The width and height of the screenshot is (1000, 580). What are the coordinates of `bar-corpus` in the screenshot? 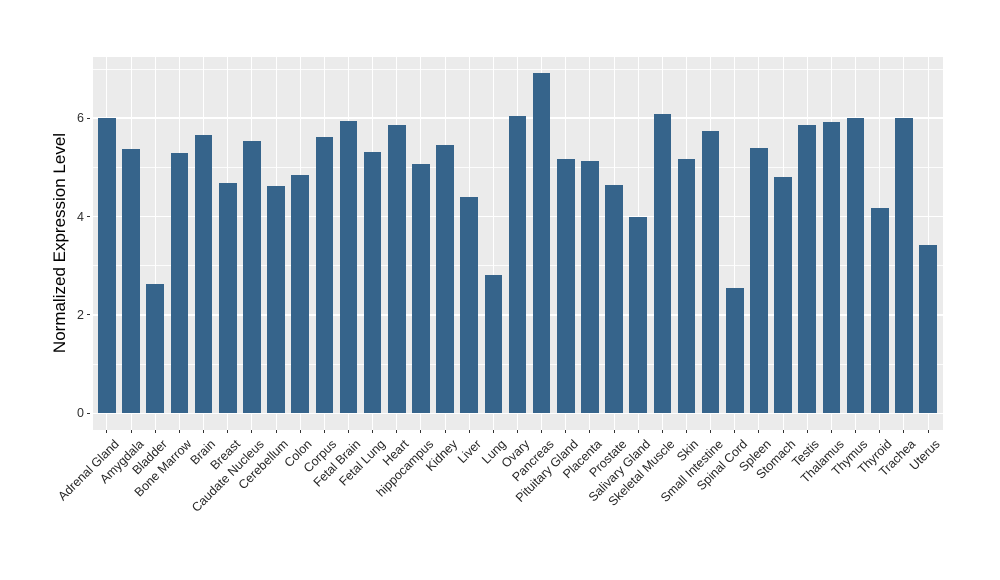 It's located at (324, 275).